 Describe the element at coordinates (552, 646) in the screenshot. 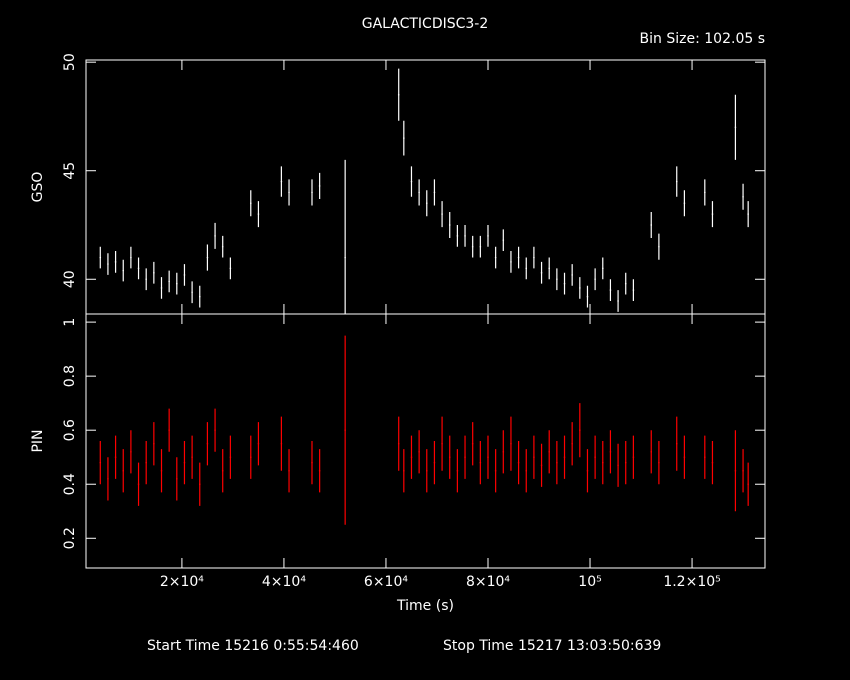

I see `stop-time: Stop Time 15217 13:03:50:639` at that location.